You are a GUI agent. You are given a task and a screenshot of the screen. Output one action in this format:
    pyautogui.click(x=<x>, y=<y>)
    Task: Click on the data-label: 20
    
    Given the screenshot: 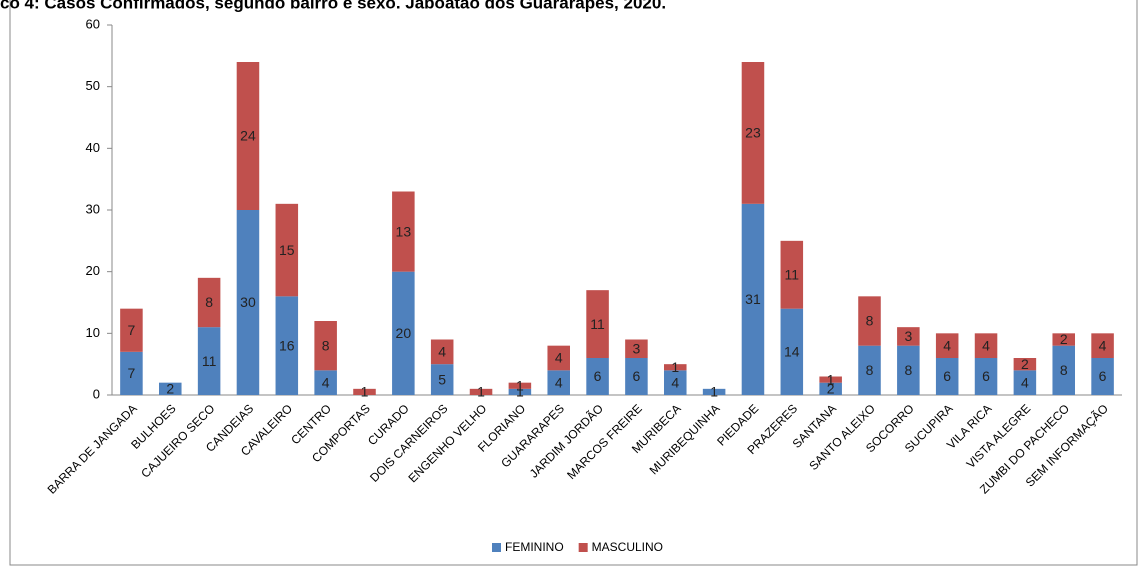 What is the action you would take?
    pyautogui.click(x=404, y=333)
    